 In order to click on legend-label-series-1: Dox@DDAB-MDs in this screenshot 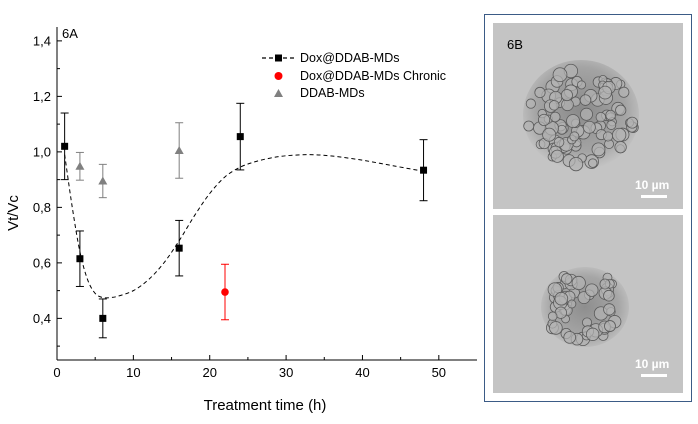, I will do `click(350, 58)`.